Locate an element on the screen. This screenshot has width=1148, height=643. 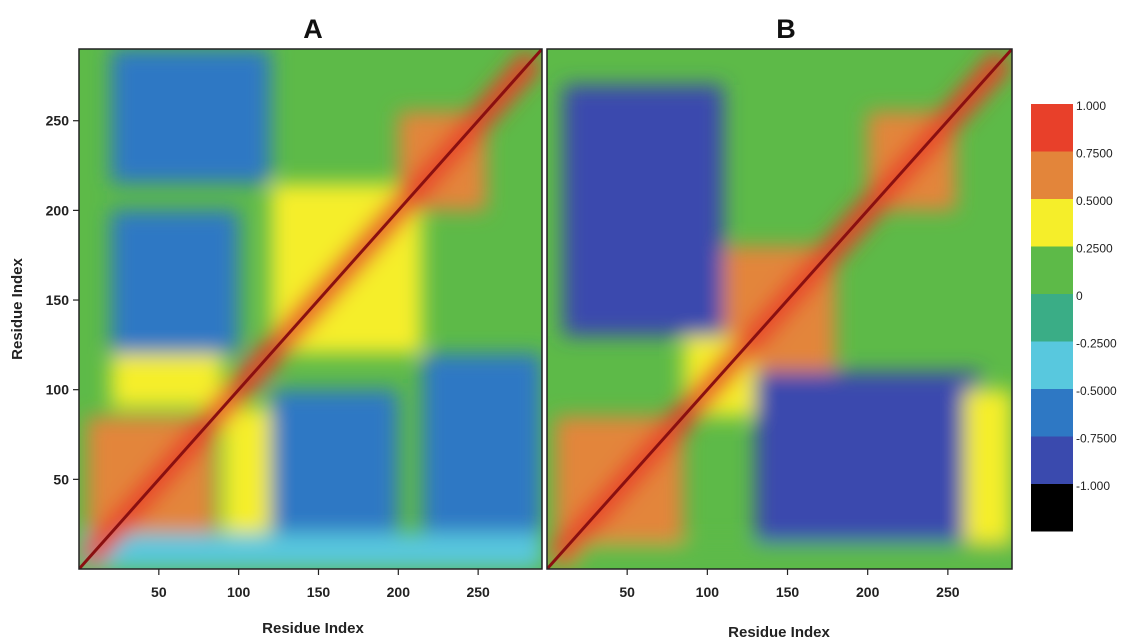
panel-b-ticks: 50 100 150 200 250 is located at coordinates (789, 584).